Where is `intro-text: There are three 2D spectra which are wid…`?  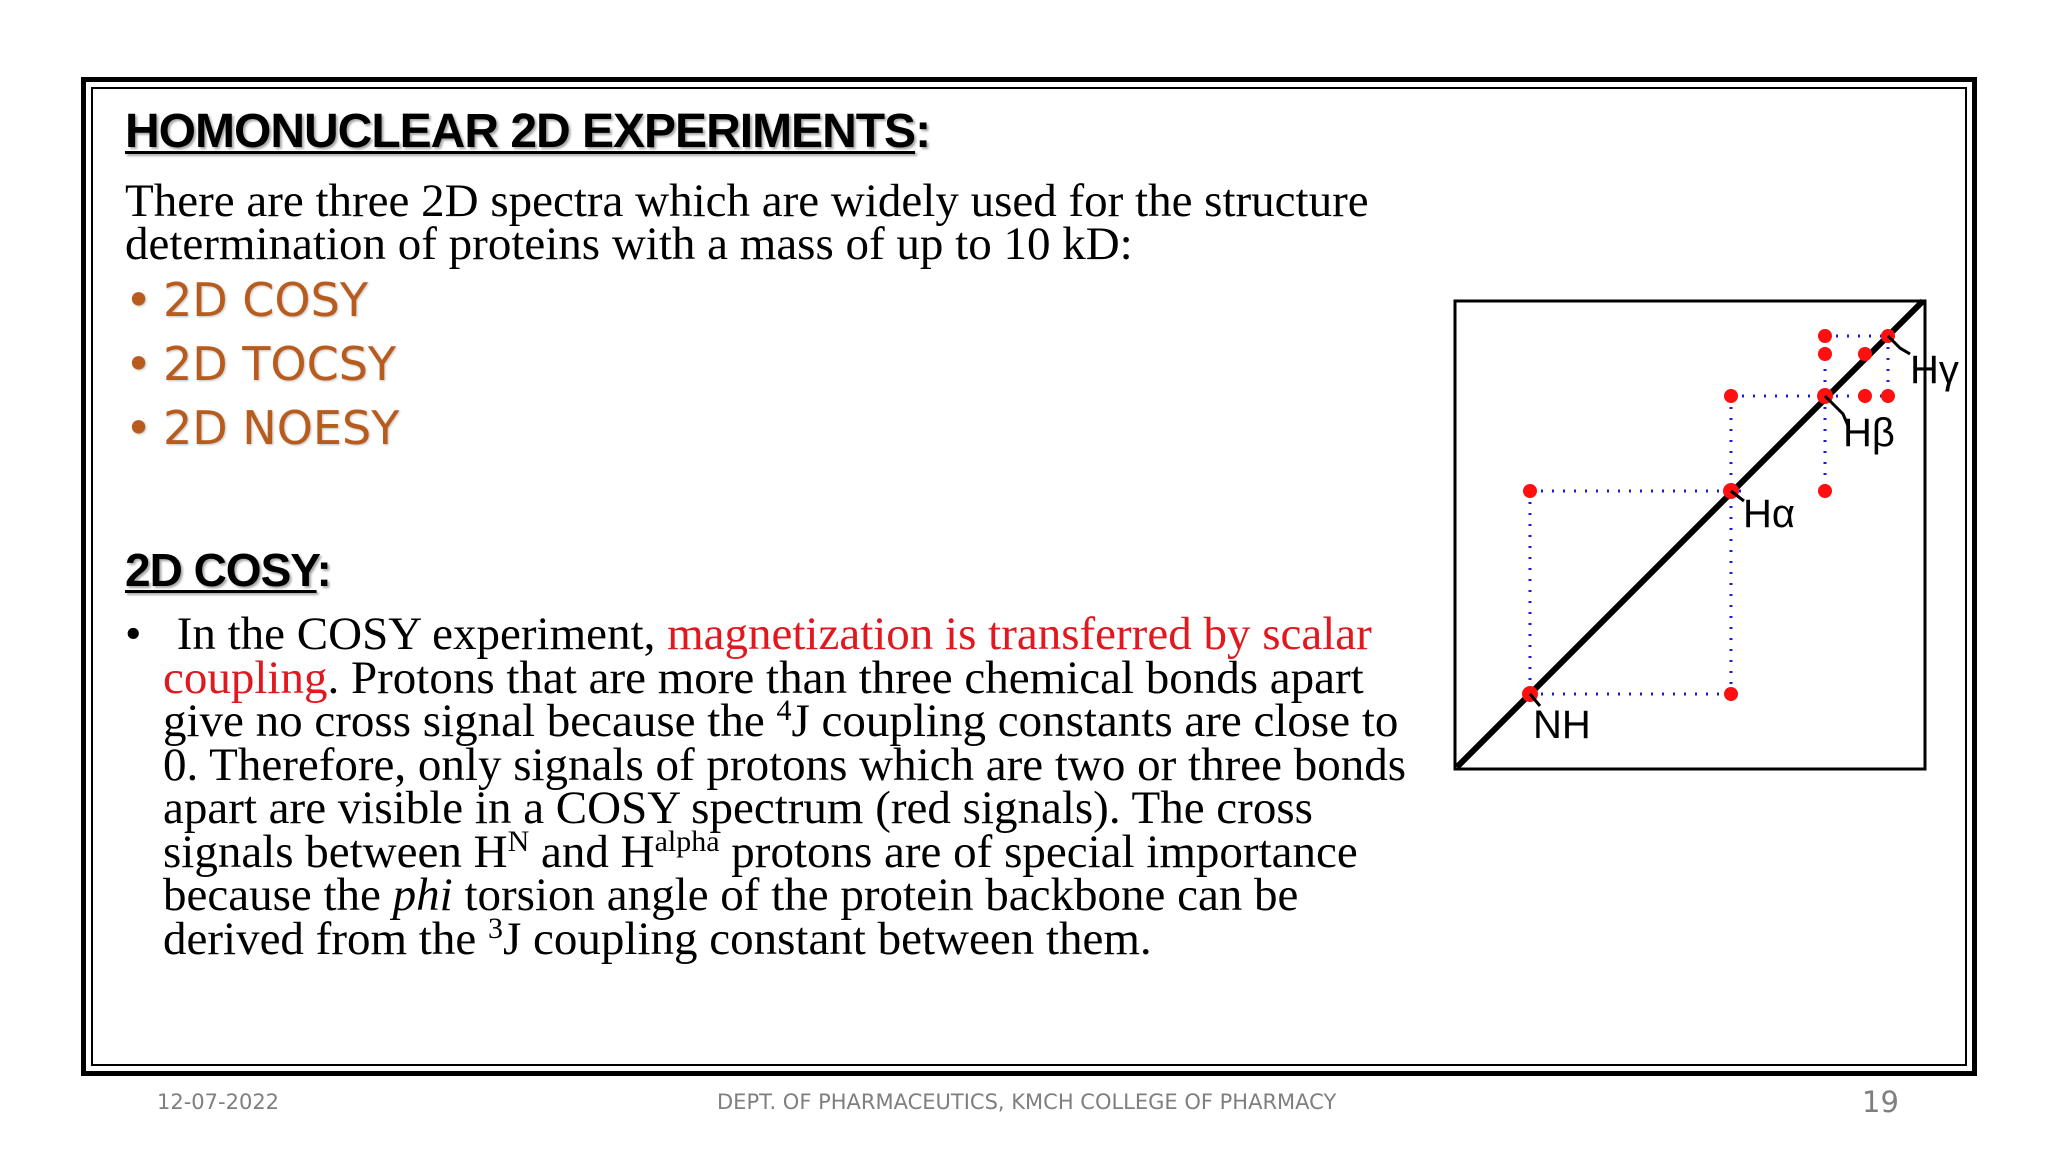 intro-text: There are three 2D spectra which are wid… is located at coordinates (747, 222).